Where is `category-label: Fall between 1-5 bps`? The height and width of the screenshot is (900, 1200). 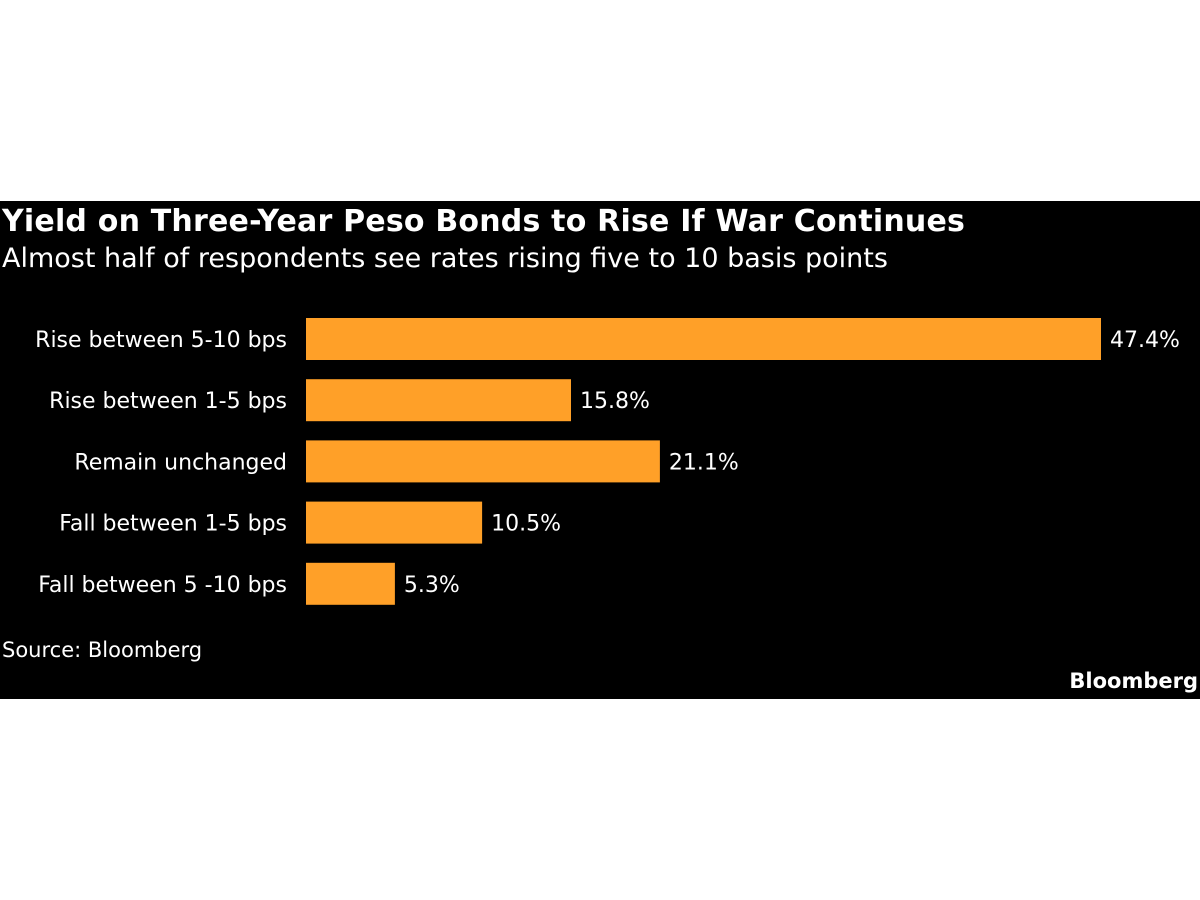
category-label: Fall between 1-5 bps is located at coordinates (173, 524).